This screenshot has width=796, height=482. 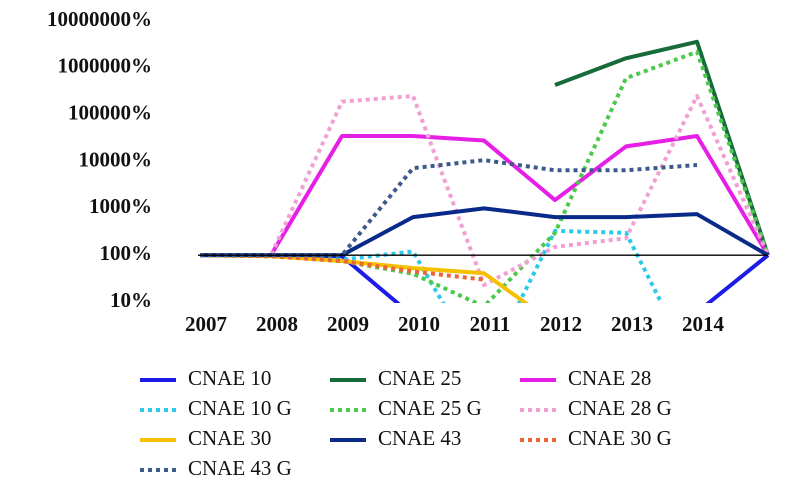 I want to click on y-tick-label: 100000%, so click(x=110, y=112).